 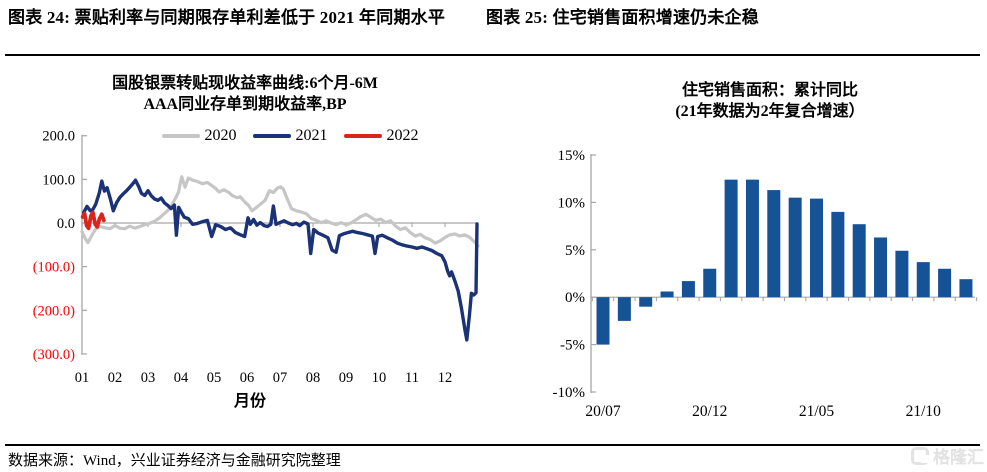 I want to click on x-axis-tick-label: 03, so click(x=148, y=378).